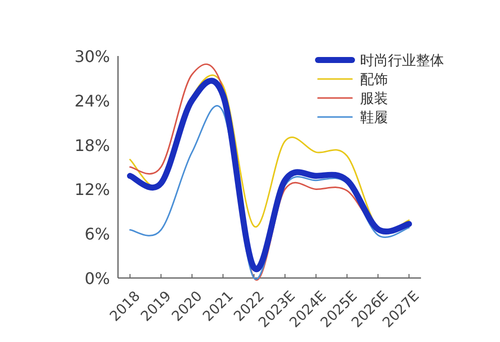 This screenshot has width=500, height=342. What do you see at coordinates (92, 56) in the screenshot?
I see `y-tick-label: 30%` at bounding box center [92, 56].